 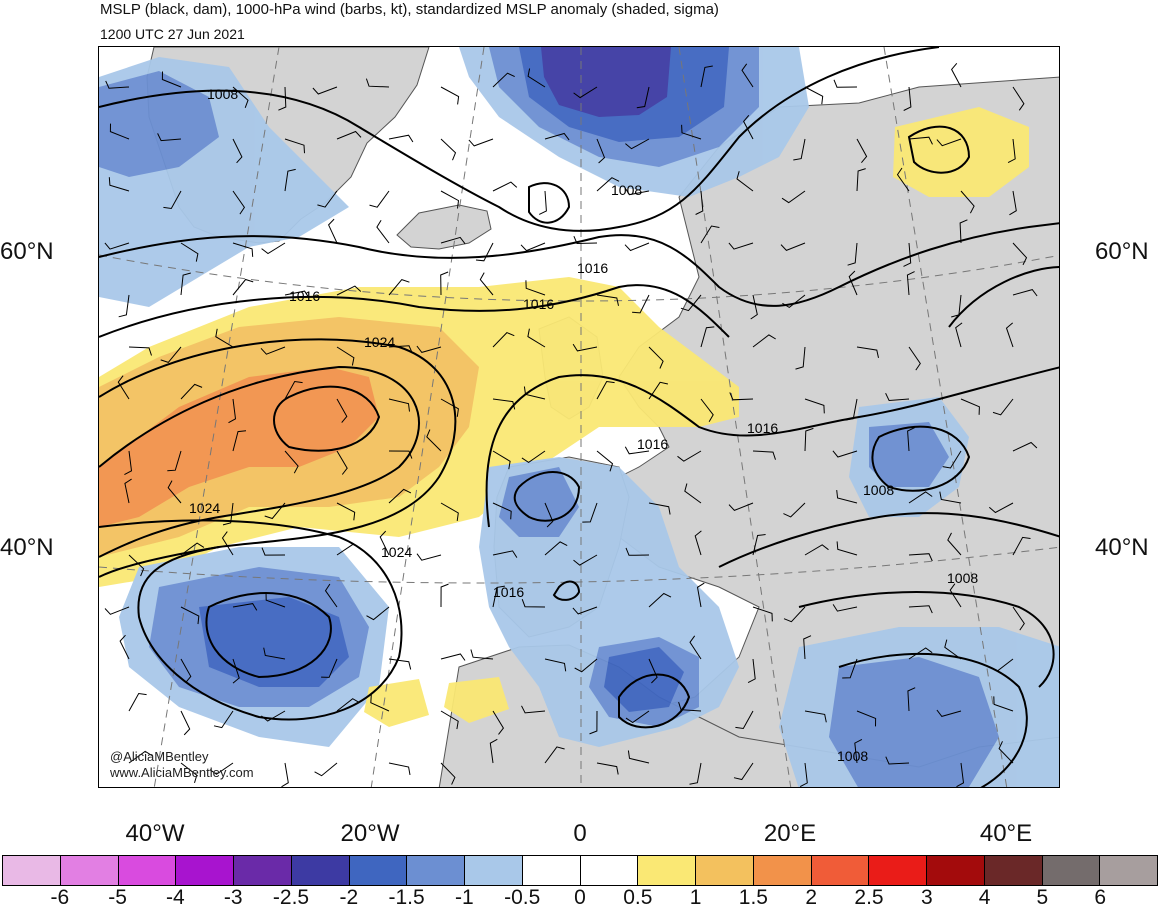 What do you see at coordinates (444, 227) in the screenshot?
I see `iceland-land` at bounding box center [444, 227].